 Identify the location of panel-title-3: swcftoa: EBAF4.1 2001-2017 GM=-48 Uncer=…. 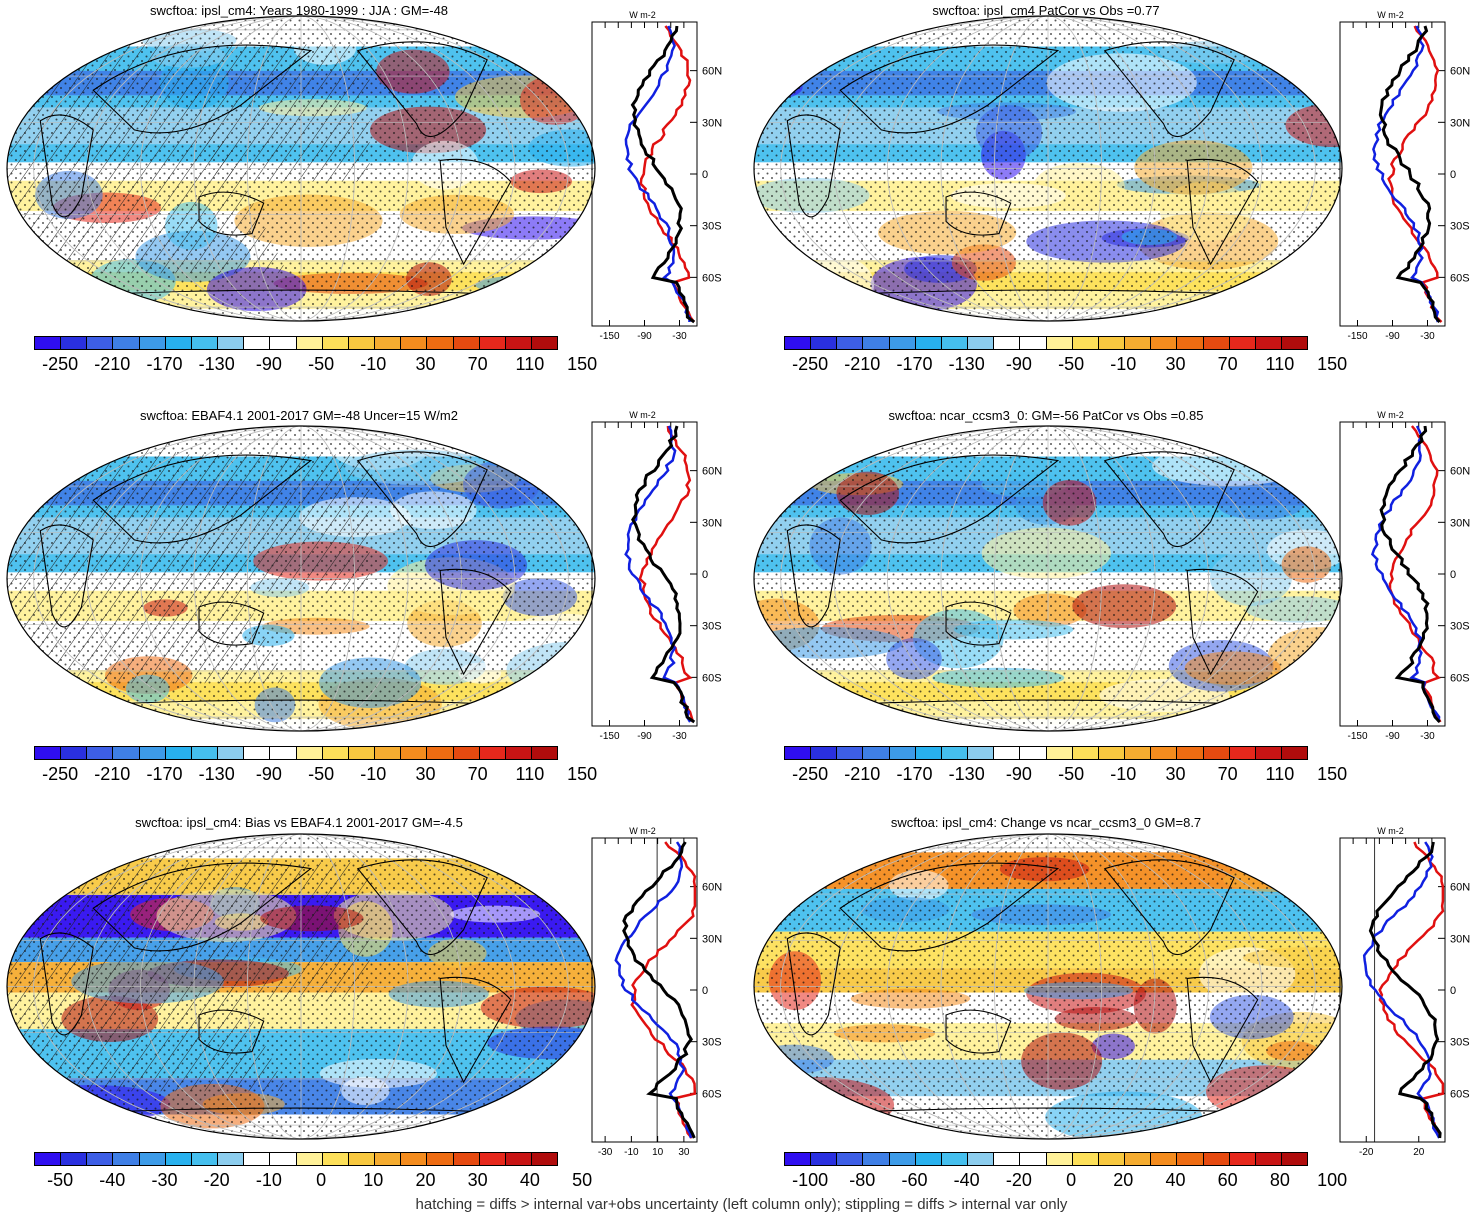
(299, 415).